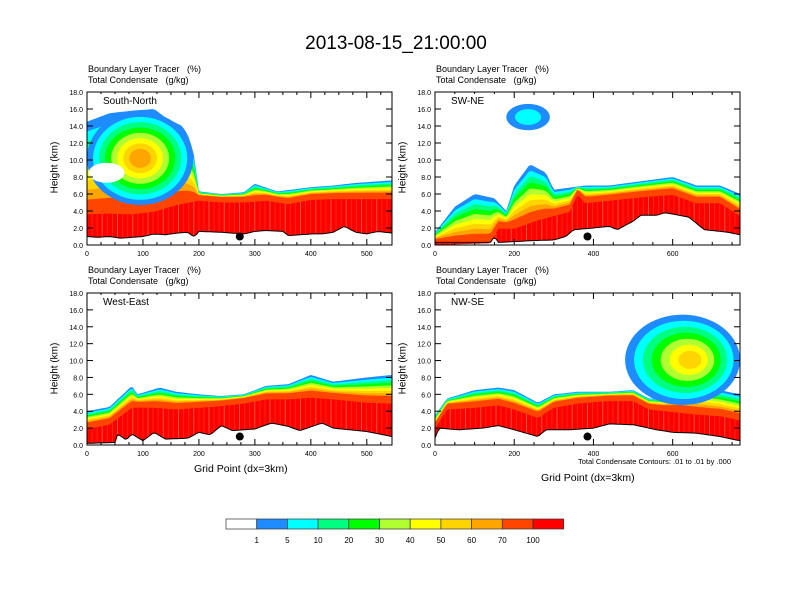 Image resolution: width=792 pixels, height=612 pixels. Describe the element at coordinates (348, 540) in the screenshot. I see `colorbar-label: 20` at that location.